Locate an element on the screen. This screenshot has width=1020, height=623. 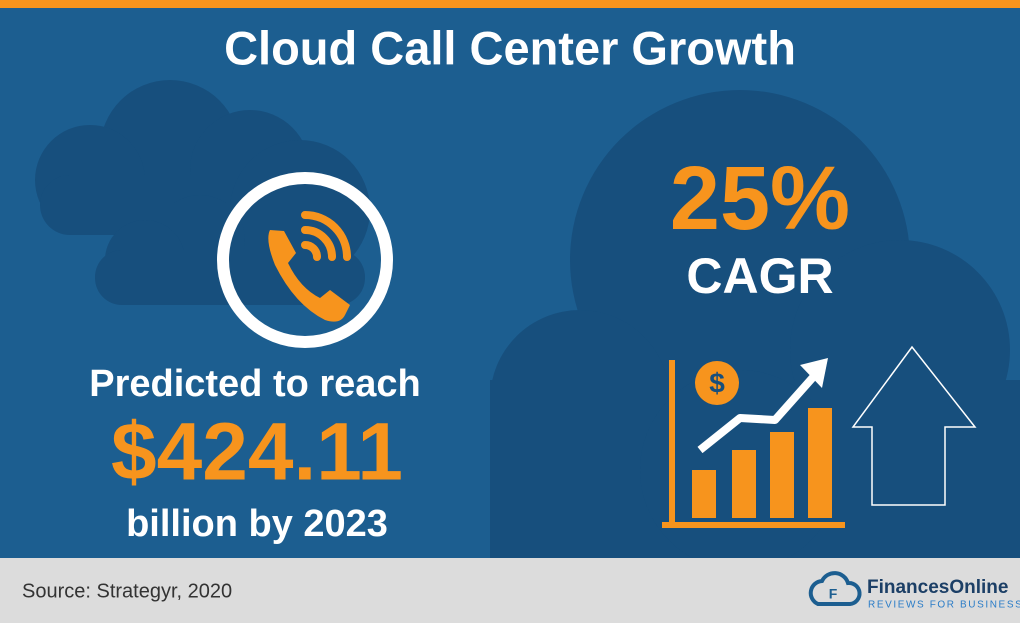
svg-text: F is located at coordinates (833, 594).